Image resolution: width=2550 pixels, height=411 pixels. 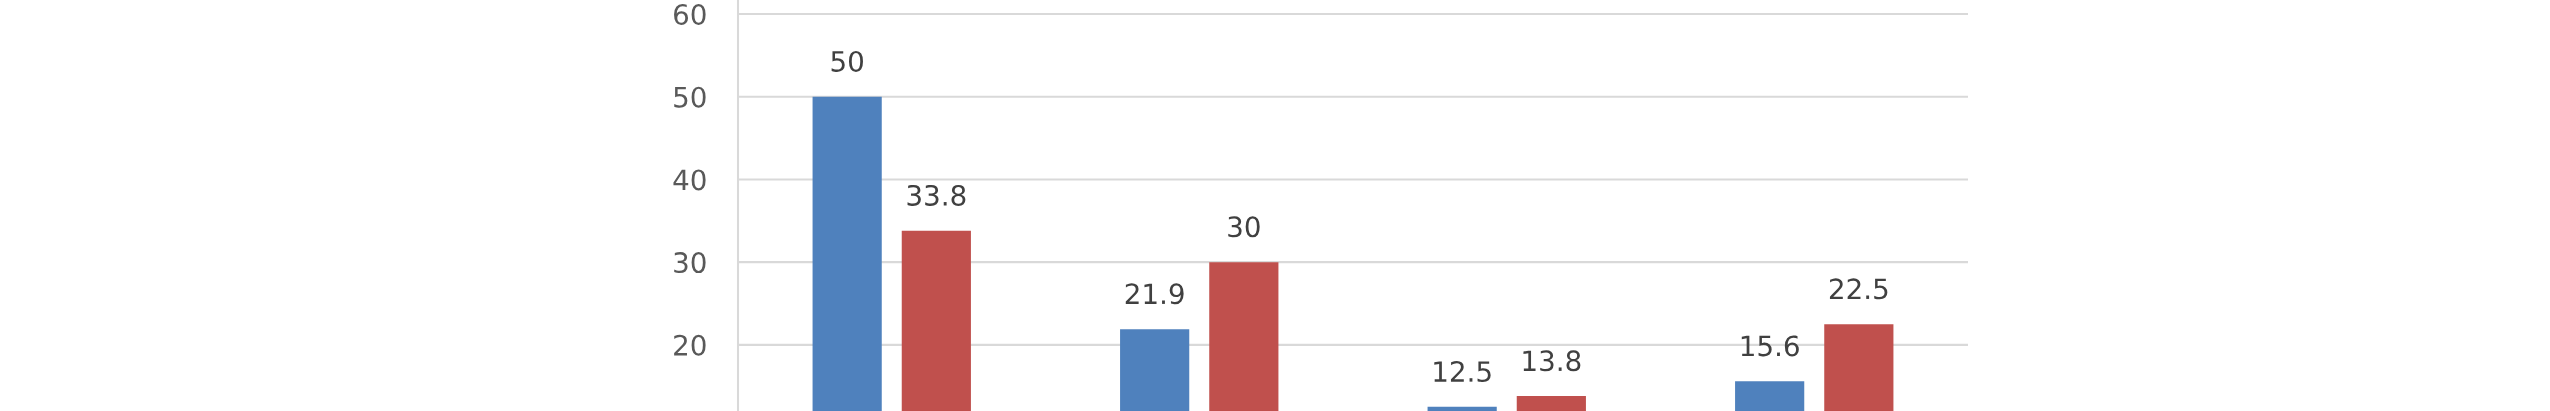 What do you see at coordinates (1244, 227) in the screenshot?
I see `data-label: 30` at bounding box center [1244, 227].